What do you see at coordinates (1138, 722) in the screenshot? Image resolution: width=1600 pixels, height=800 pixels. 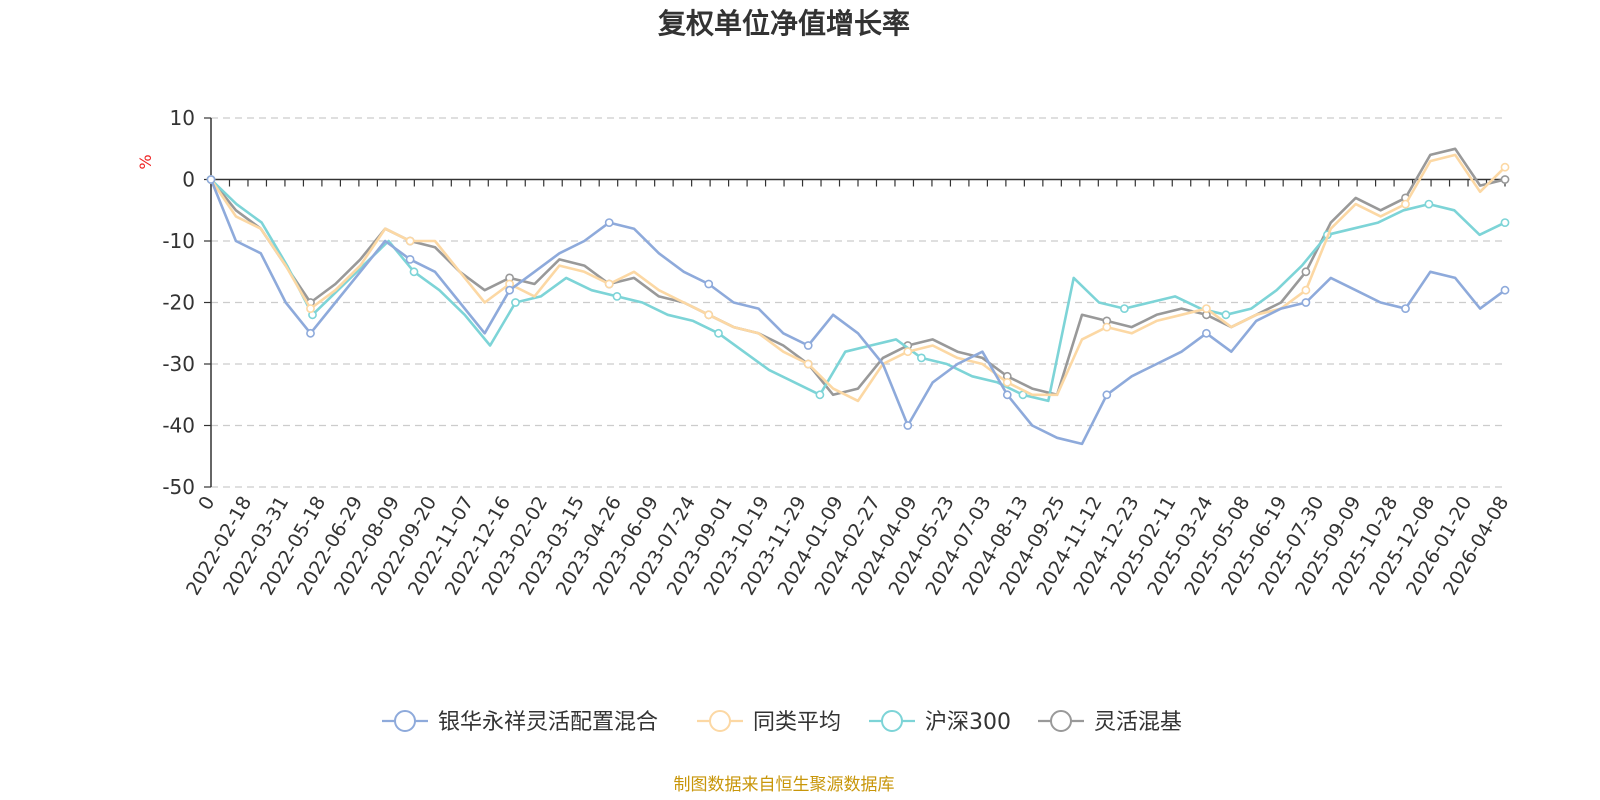 I see `legend-label: 灵活混基` at bounding box center [1138, 722].